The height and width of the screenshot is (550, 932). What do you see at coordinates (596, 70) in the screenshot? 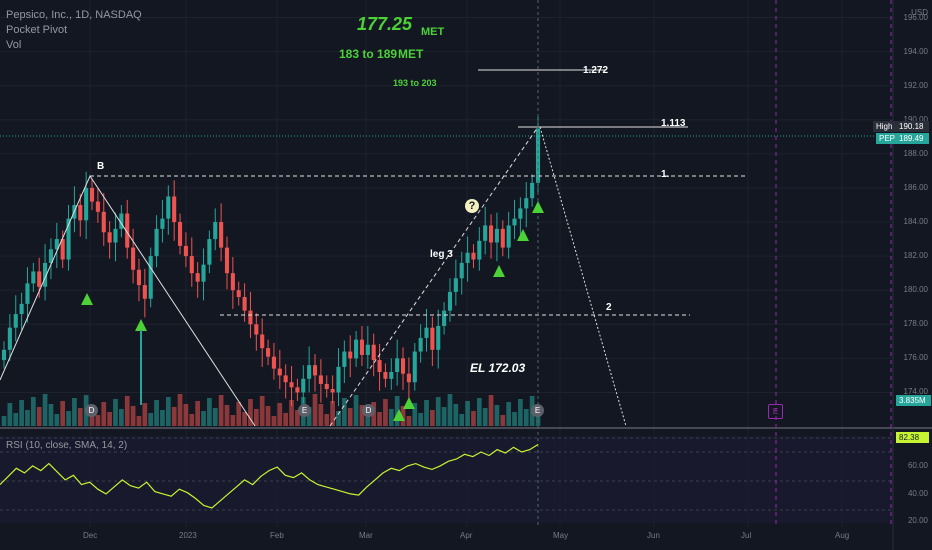
I see `fib-label-1272: 1.272` at bounding box center [596, 70].